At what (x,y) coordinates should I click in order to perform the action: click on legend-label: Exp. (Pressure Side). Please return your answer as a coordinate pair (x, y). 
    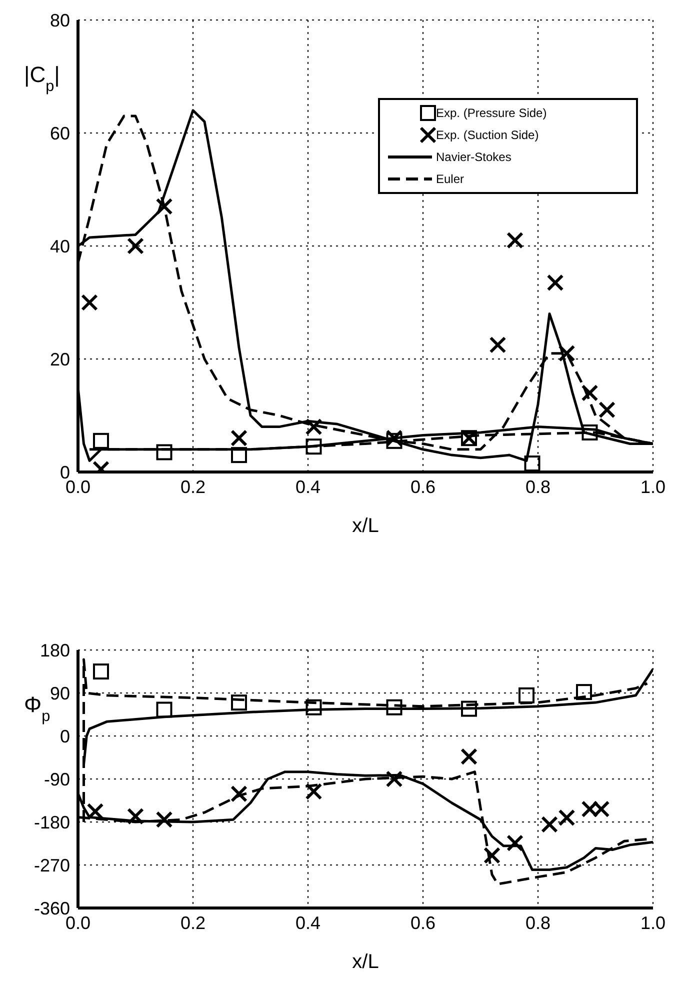
    Looking at the image, I should click on (491, 113).